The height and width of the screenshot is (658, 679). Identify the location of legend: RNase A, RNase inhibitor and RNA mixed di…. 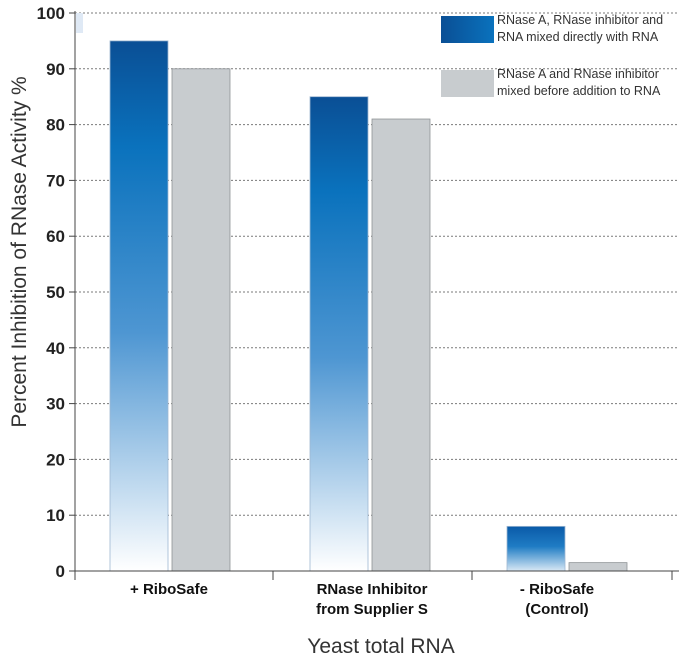
(552, 55).